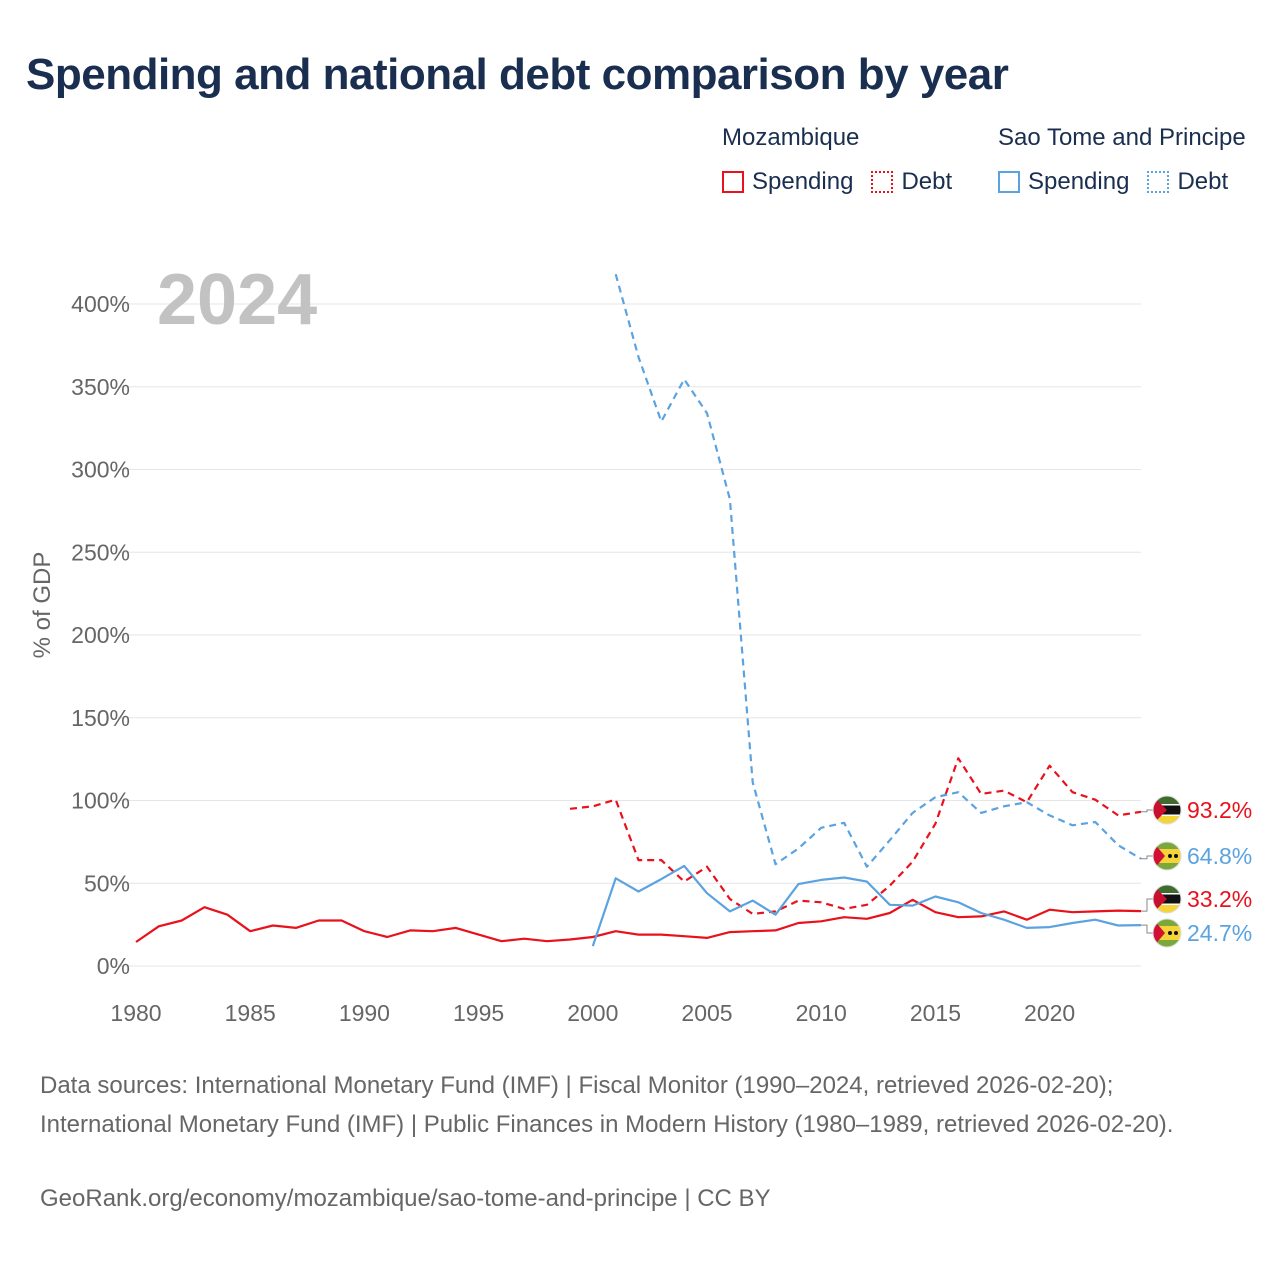 Image resolution: width=1280 pixels, height=1280 pixels. What do you see at coordinates (135, 1013) in the screenshot?
I see `x-tick-label: 1980` at bounding box center [135, 1013].